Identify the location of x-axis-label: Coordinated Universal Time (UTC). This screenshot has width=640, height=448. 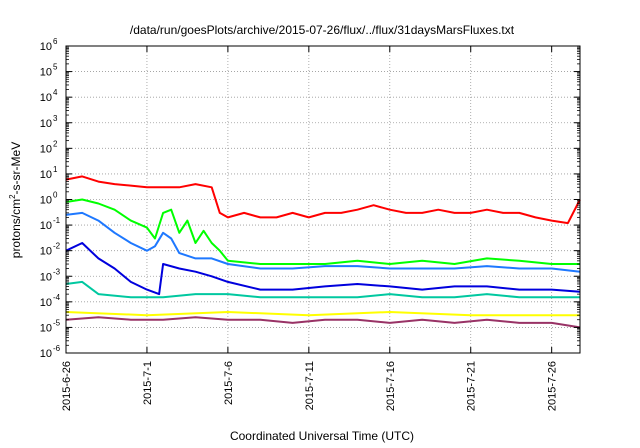
(322, 436).